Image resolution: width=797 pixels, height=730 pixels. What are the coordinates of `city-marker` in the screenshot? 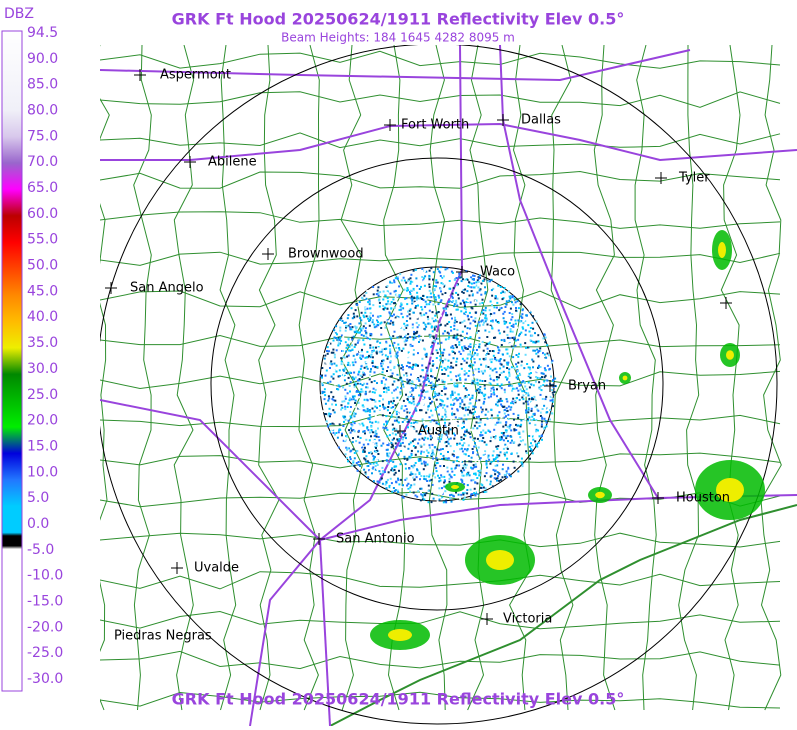 It's located at (661, 178).